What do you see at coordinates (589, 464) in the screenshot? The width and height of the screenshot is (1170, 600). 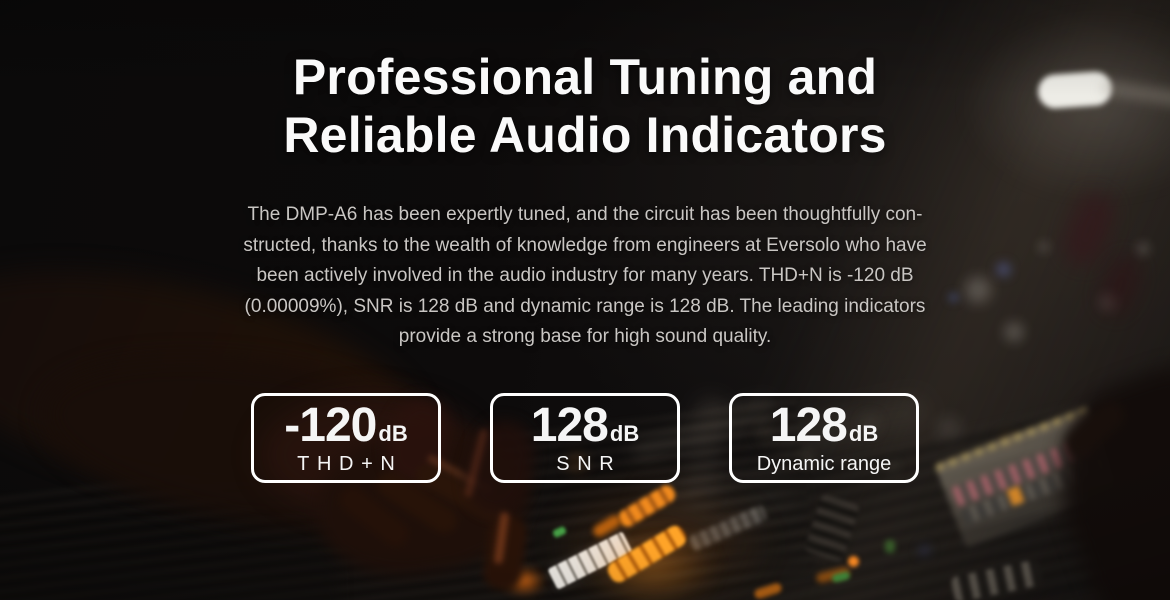 I see `spec-label: SNR` at bounding box center [589, 464].